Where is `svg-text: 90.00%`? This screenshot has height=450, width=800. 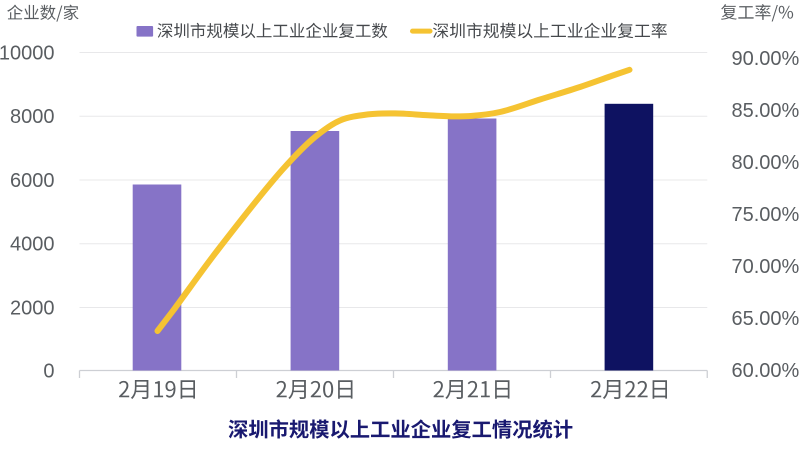 svg-text: 90.00% is located at coordinates (766, 59).